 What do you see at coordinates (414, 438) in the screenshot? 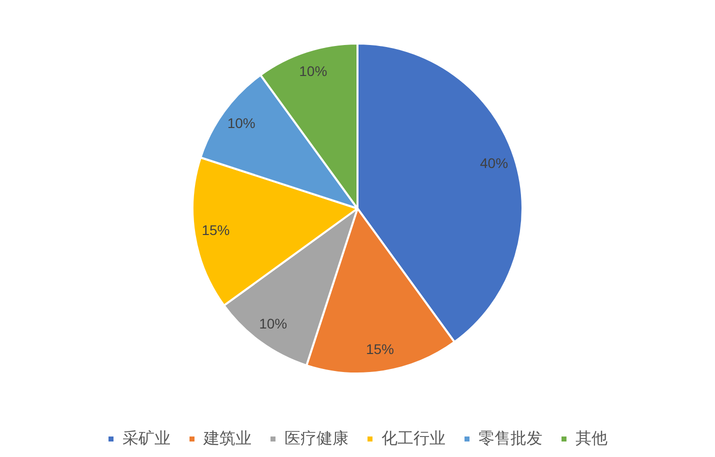
I see `legend-label: 化工行业` at bounding box center [414, 438].